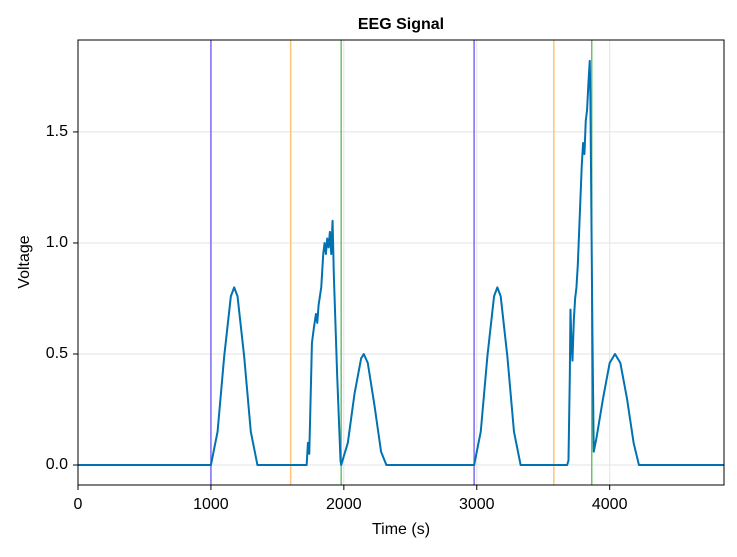 The width and height of the screenshot is (737, 557). Describe the element at coordinates (401, 24) in the screenshot. I see `chart-title: EEG Signal` at that location.